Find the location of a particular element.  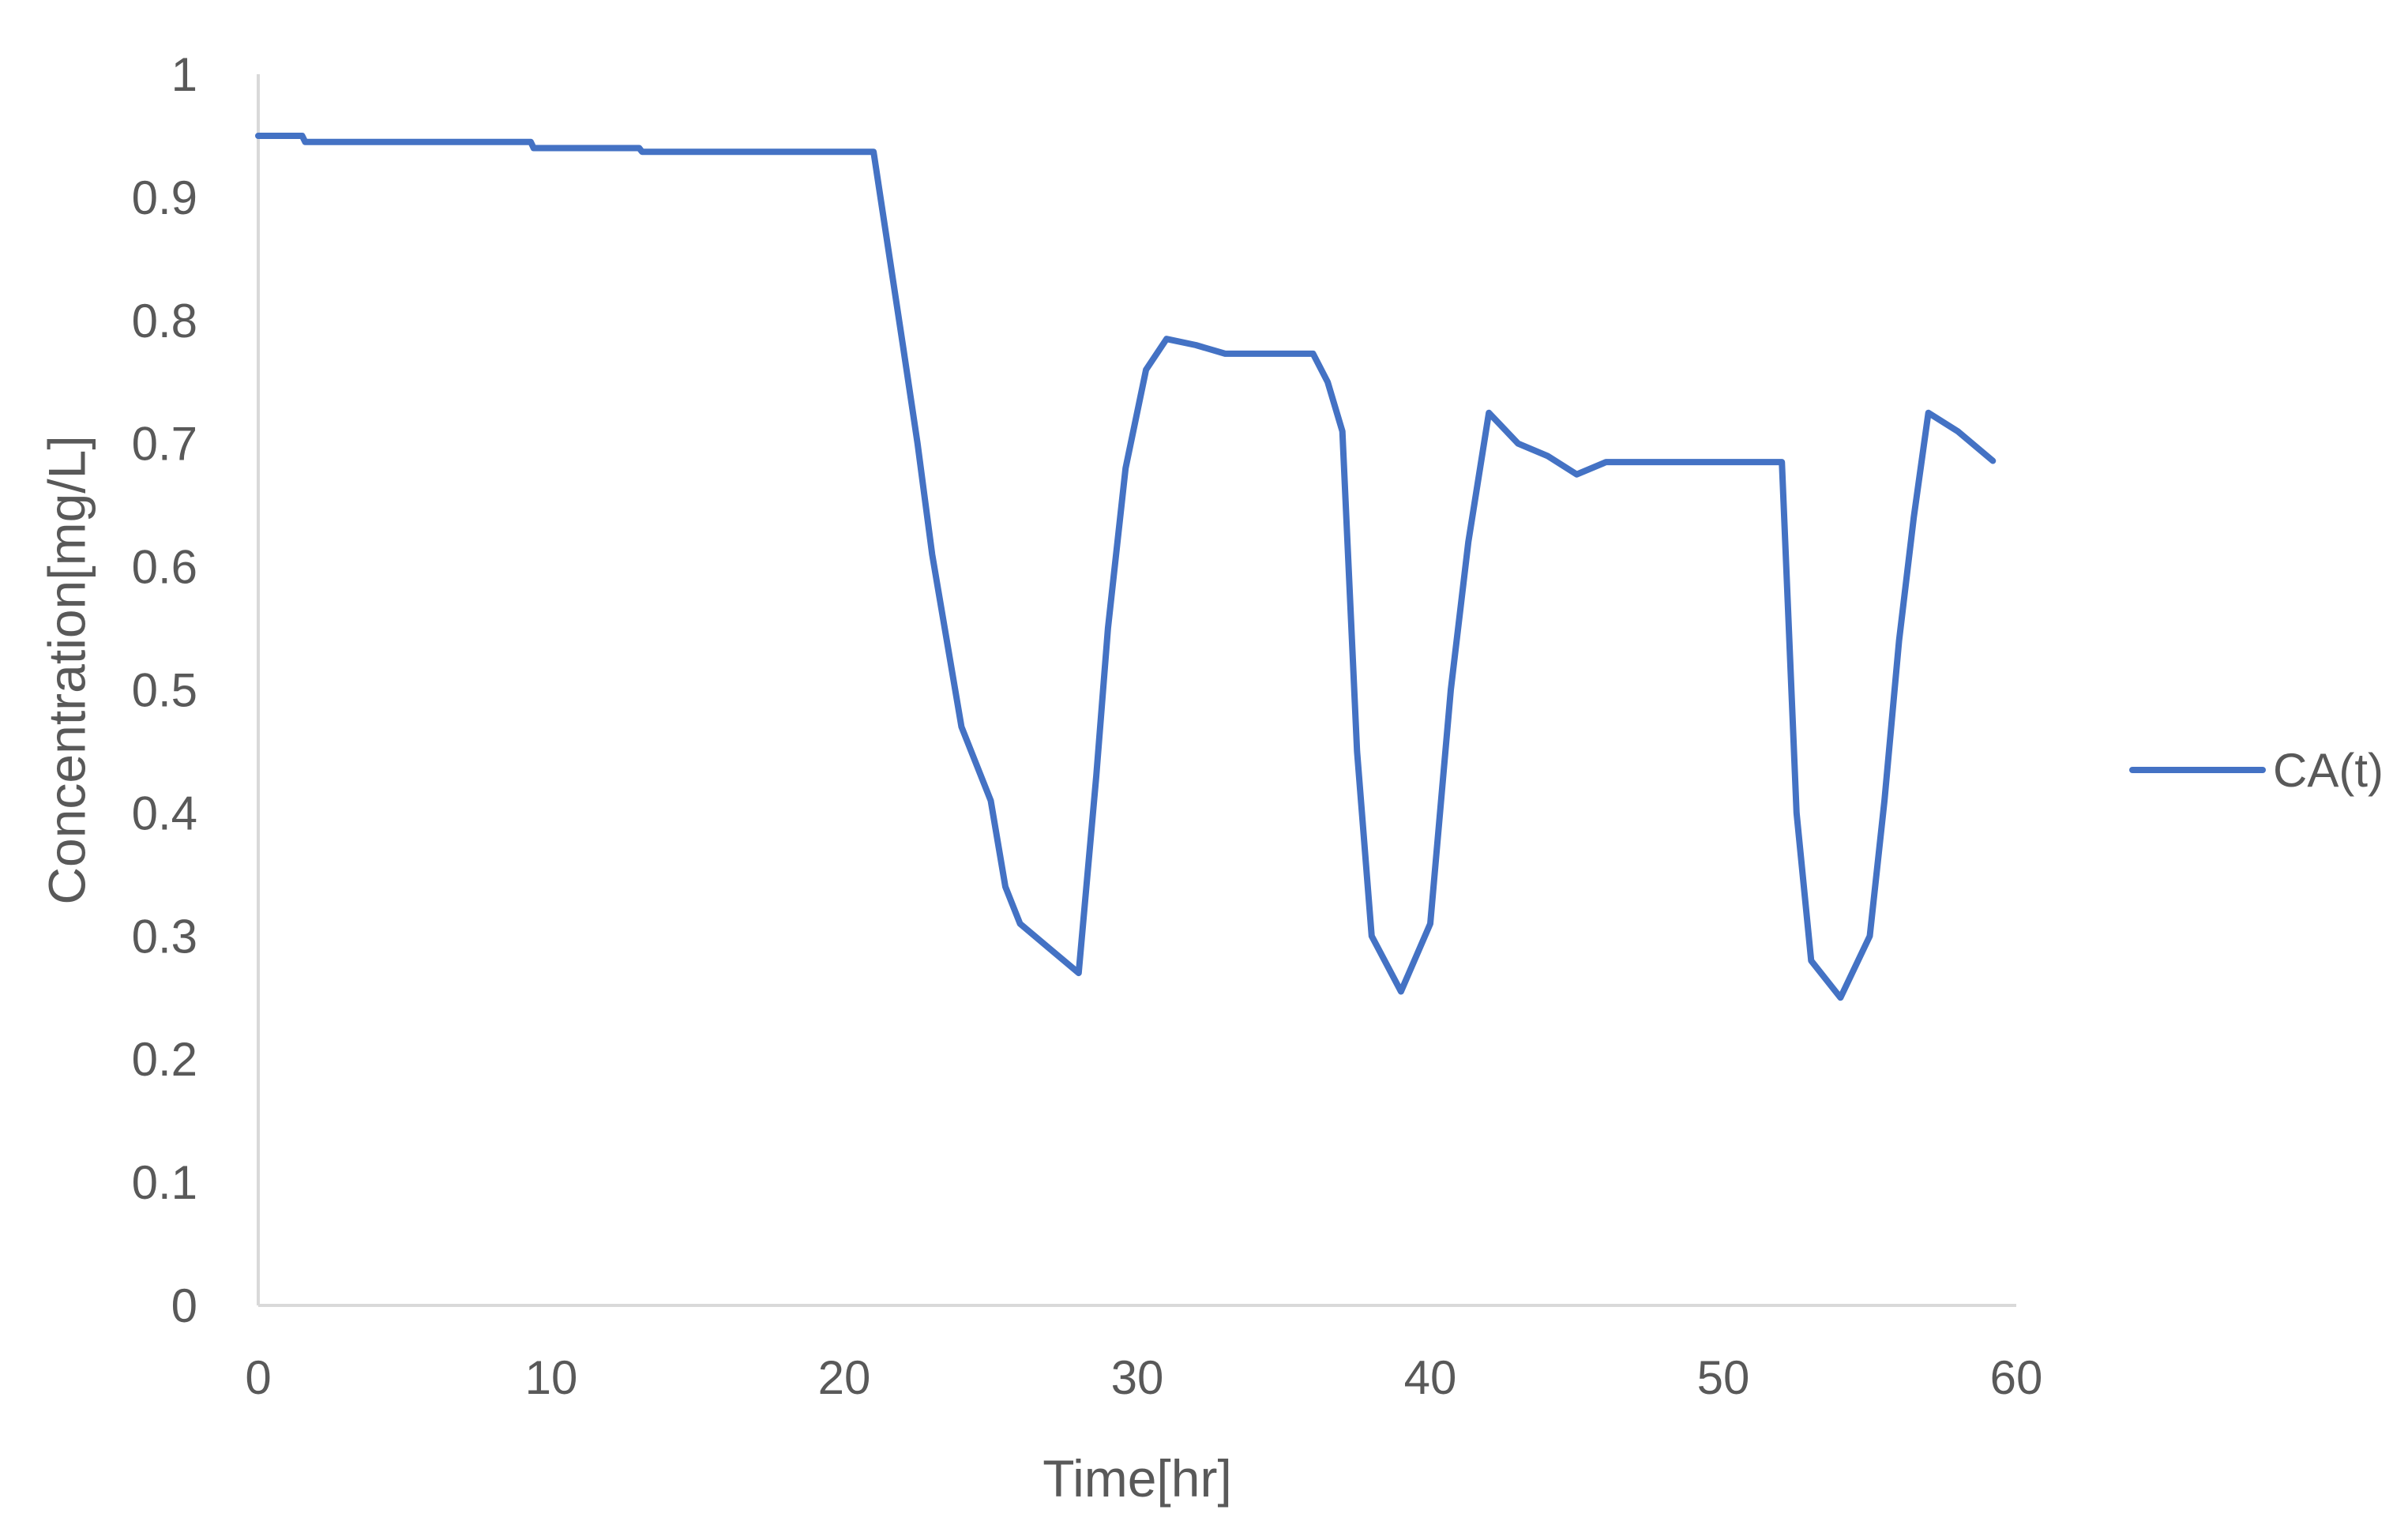

y-tick-label: 0.7 is located at coordinates (164, 445).